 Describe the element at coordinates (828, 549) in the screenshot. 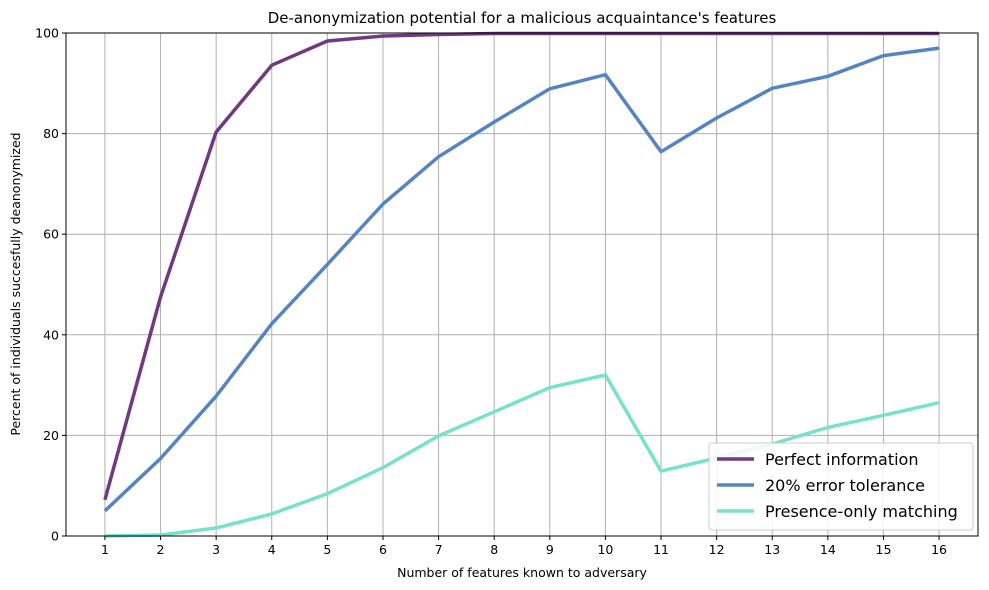

I see `x-tick-label: 14` at that location.